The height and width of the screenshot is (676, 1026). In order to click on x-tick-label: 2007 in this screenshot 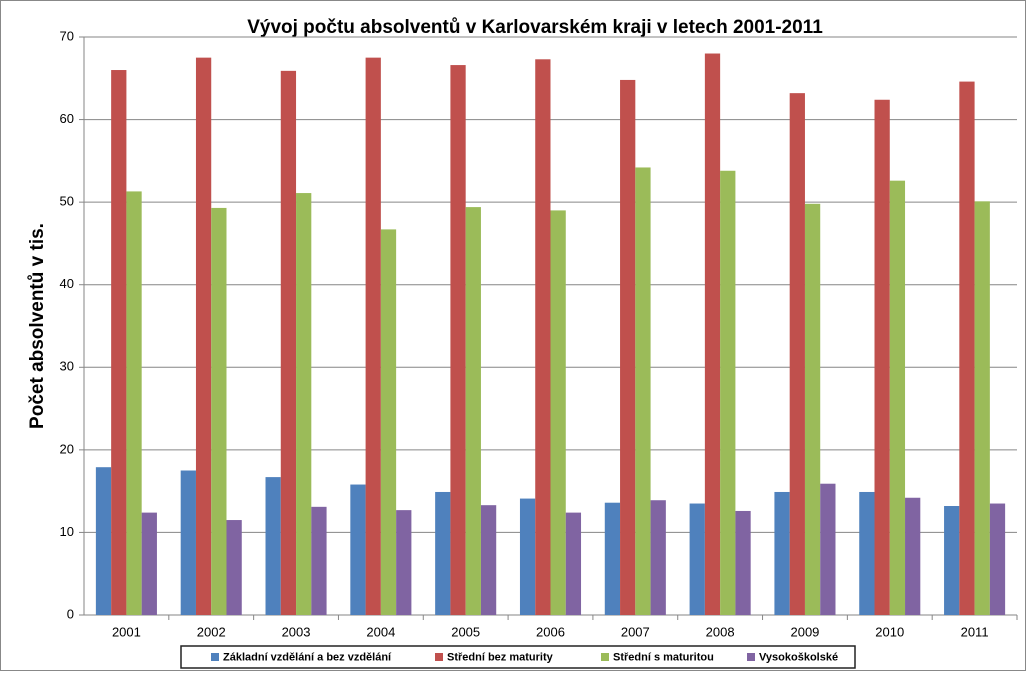, I will do `click(635, 631)`.